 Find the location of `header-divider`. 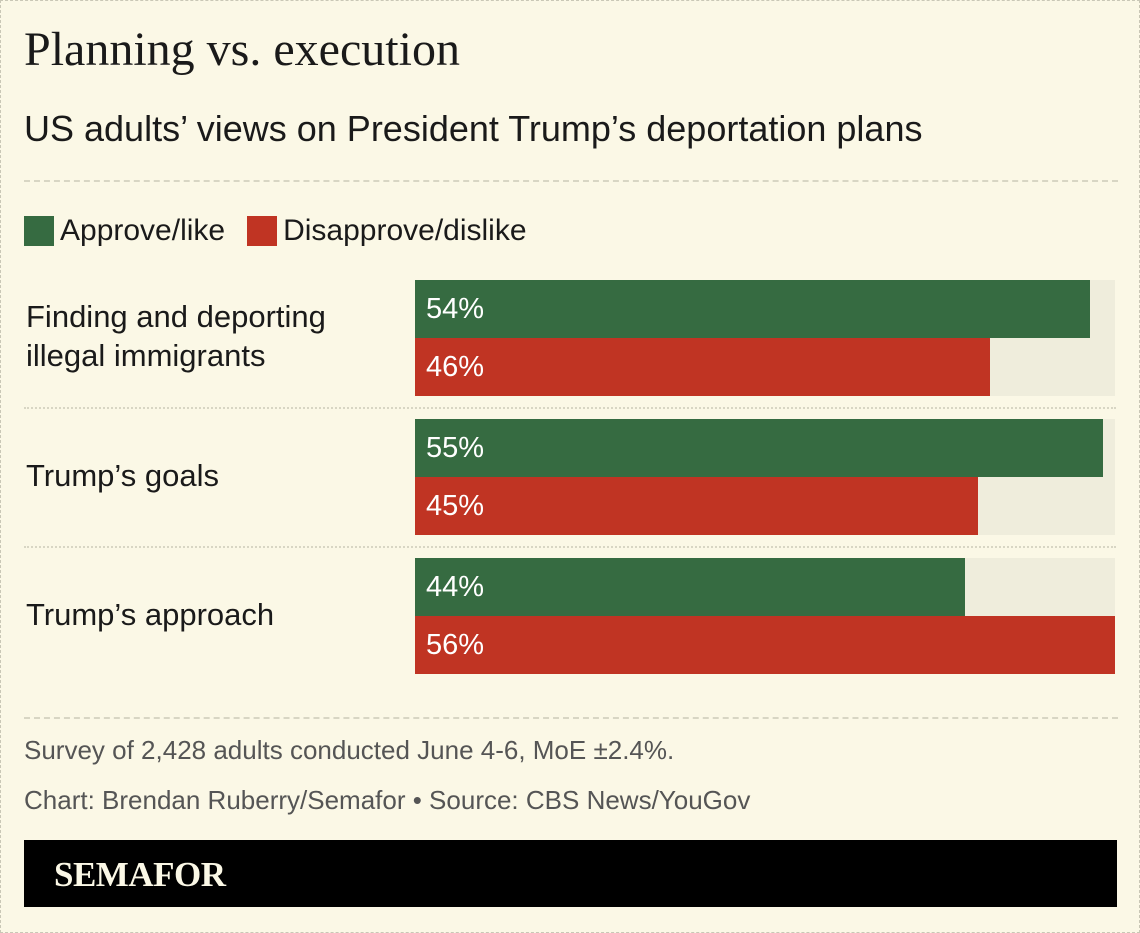

header-divider is located at coordinates (571, 181).